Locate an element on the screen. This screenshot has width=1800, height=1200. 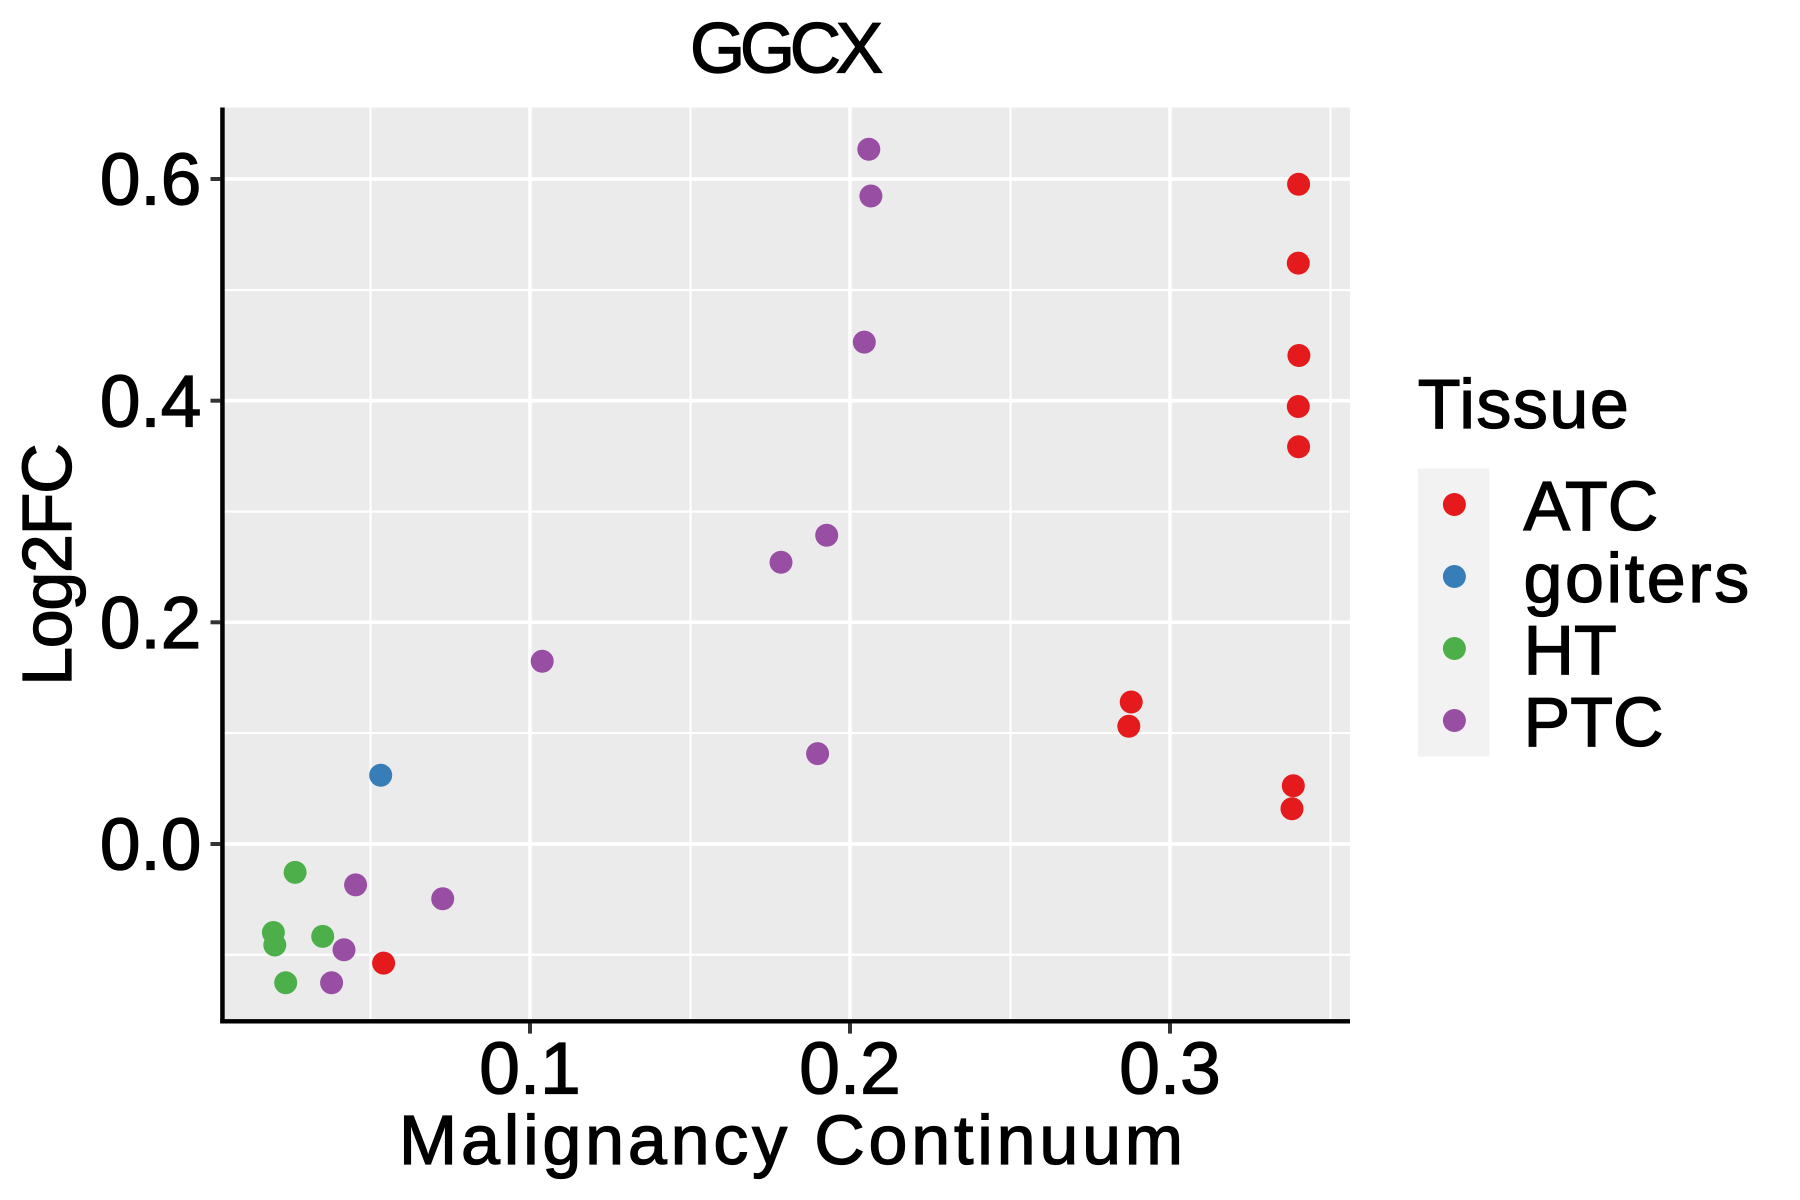
svg-text: Log2FC is located at coordinates (47, 565).